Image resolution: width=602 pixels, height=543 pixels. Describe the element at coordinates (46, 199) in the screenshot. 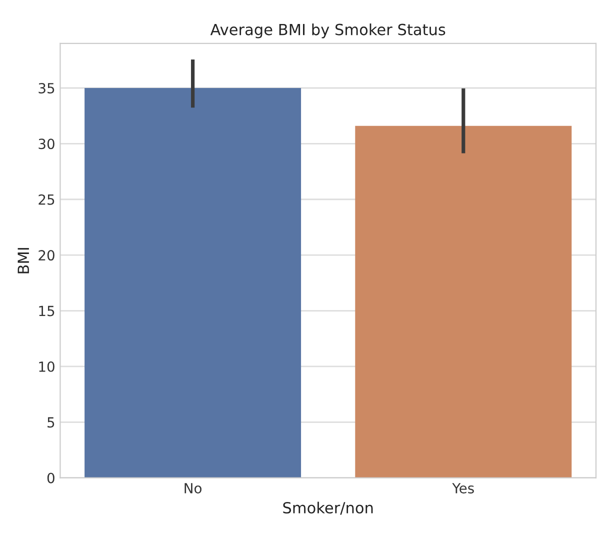

I see `y-tick-label: 25` at that location.